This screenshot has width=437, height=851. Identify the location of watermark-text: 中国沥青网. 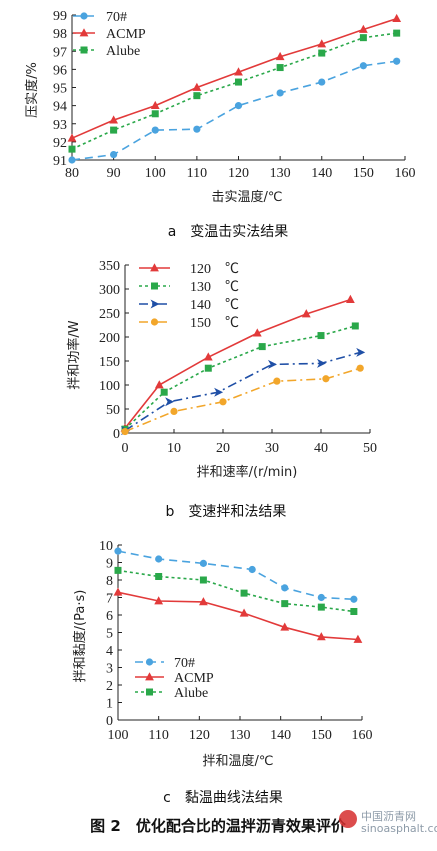
(388, 816).